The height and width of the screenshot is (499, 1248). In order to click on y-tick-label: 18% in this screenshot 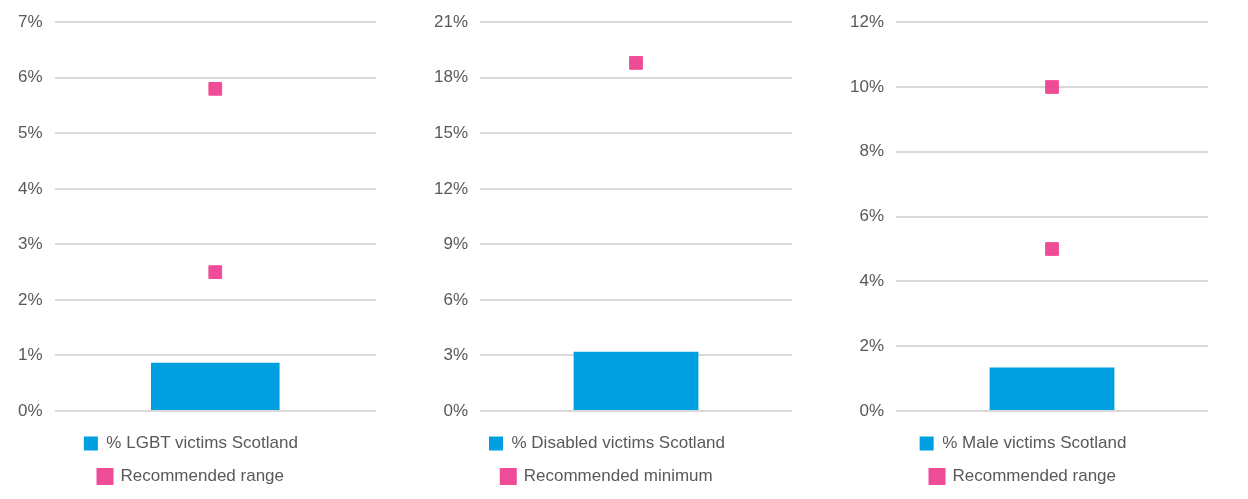, I will do `click(451, 77)`.